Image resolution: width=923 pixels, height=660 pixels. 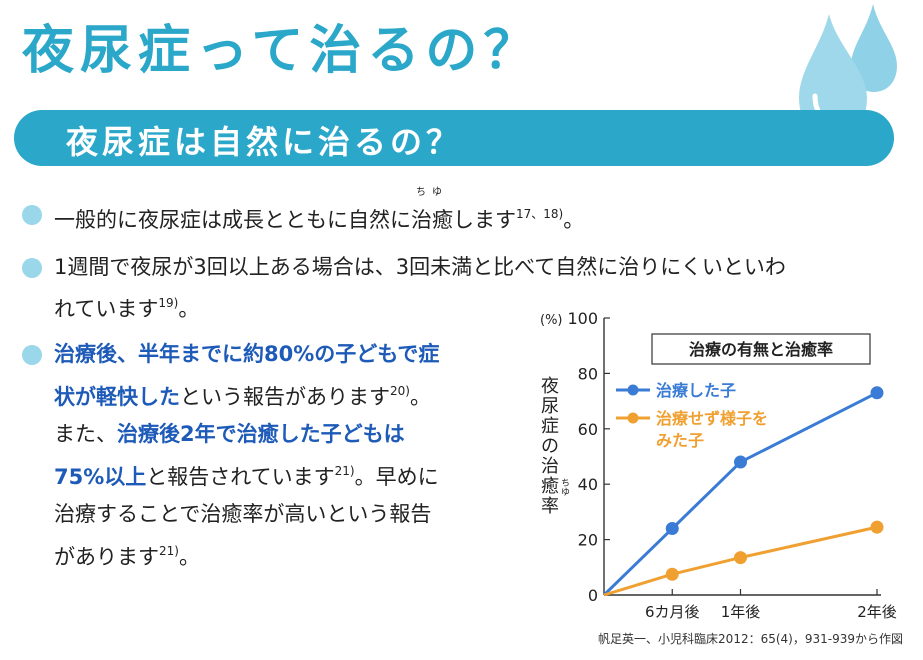 What do you see at coordinates (261, 434) in the screenshot?
I see `highlight-text: 治療後2年で治癒した子どもは` at bounding box center [261, 434].